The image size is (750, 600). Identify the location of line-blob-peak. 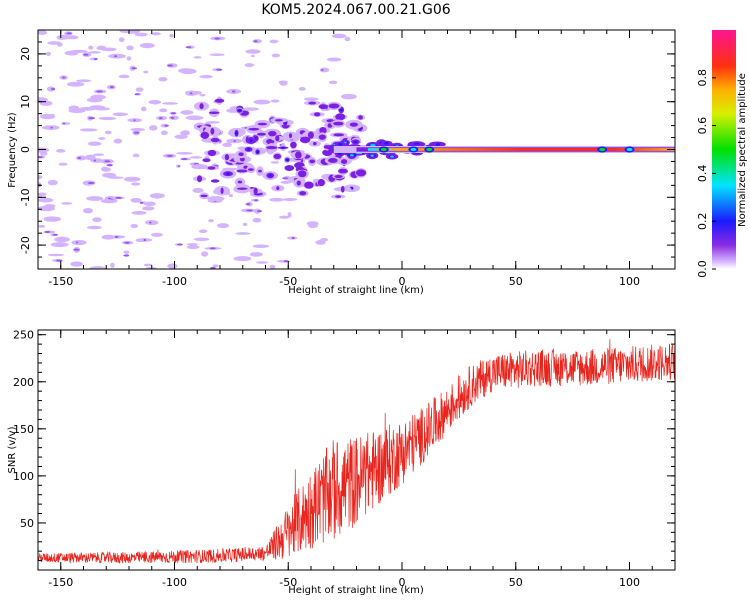
(372, 155).